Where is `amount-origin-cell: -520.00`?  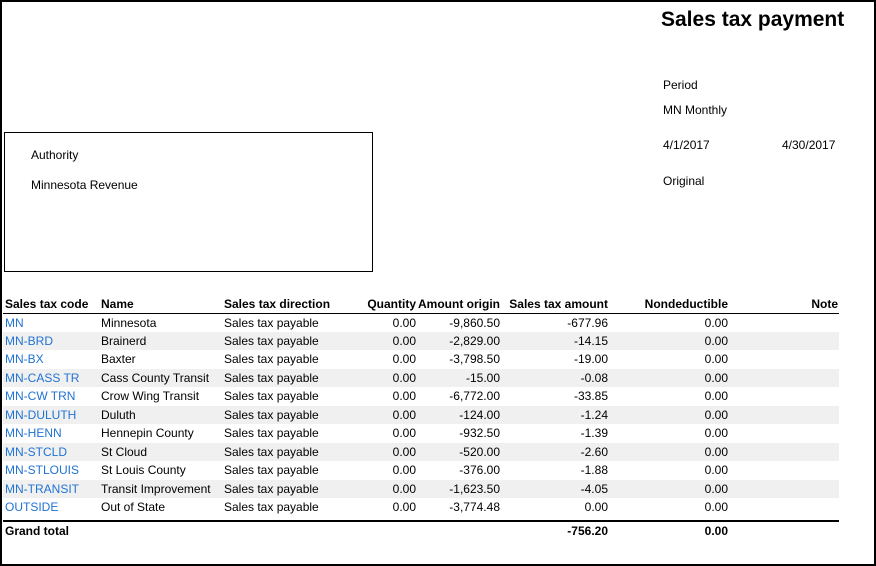 amount-origin-cell: -520.00 is located at coordinates (479, 451).